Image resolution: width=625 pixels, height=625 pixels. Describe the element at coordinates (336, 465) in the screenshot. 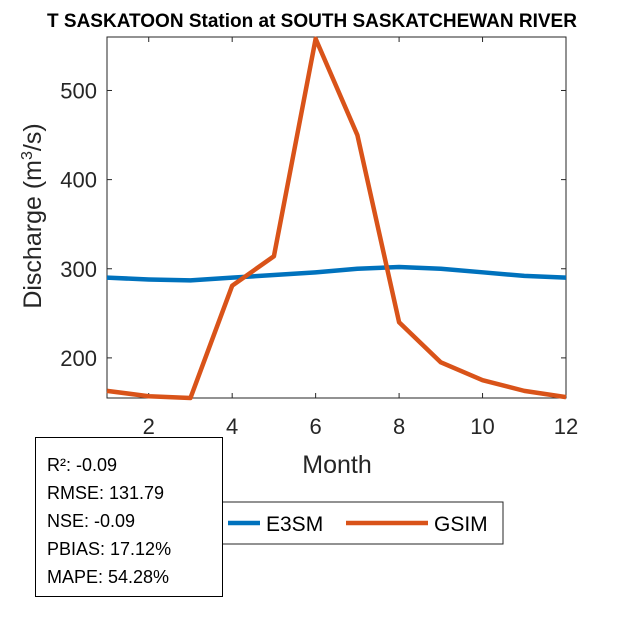

I see `x-axis-label: Month` at that location.